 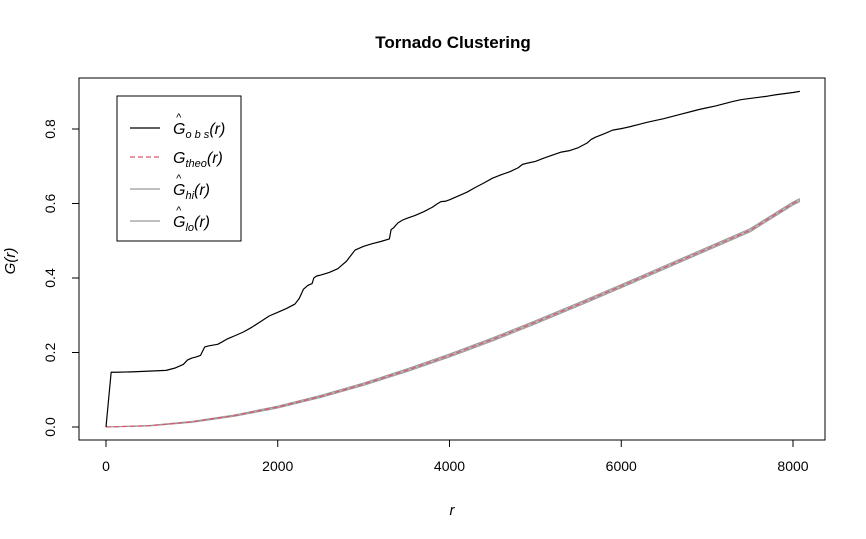 What do you see at coordinates (621, 466) in the screenshot?
I see `x-tick-label: 6000` at bounding box center [621, 466].